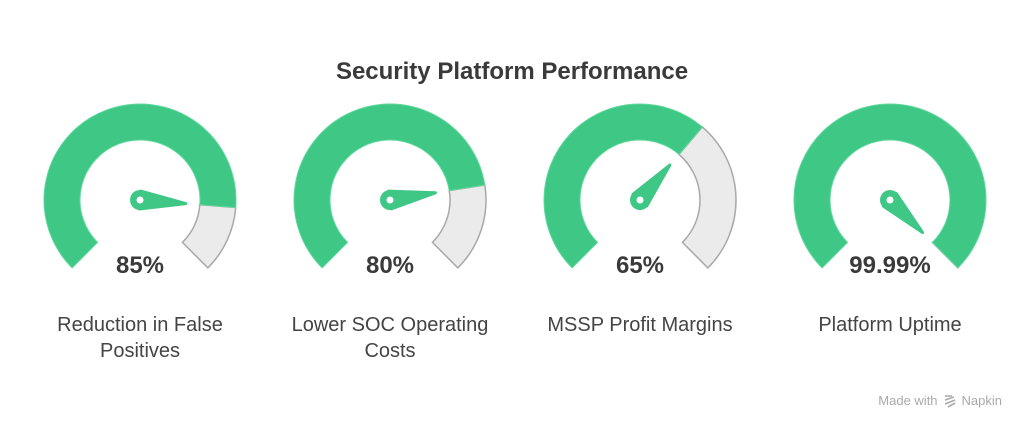  What do you see at coordinates (140, 265) in the screenshot?
I see `gauge-value: 85%` at bounding box center [140, 265].